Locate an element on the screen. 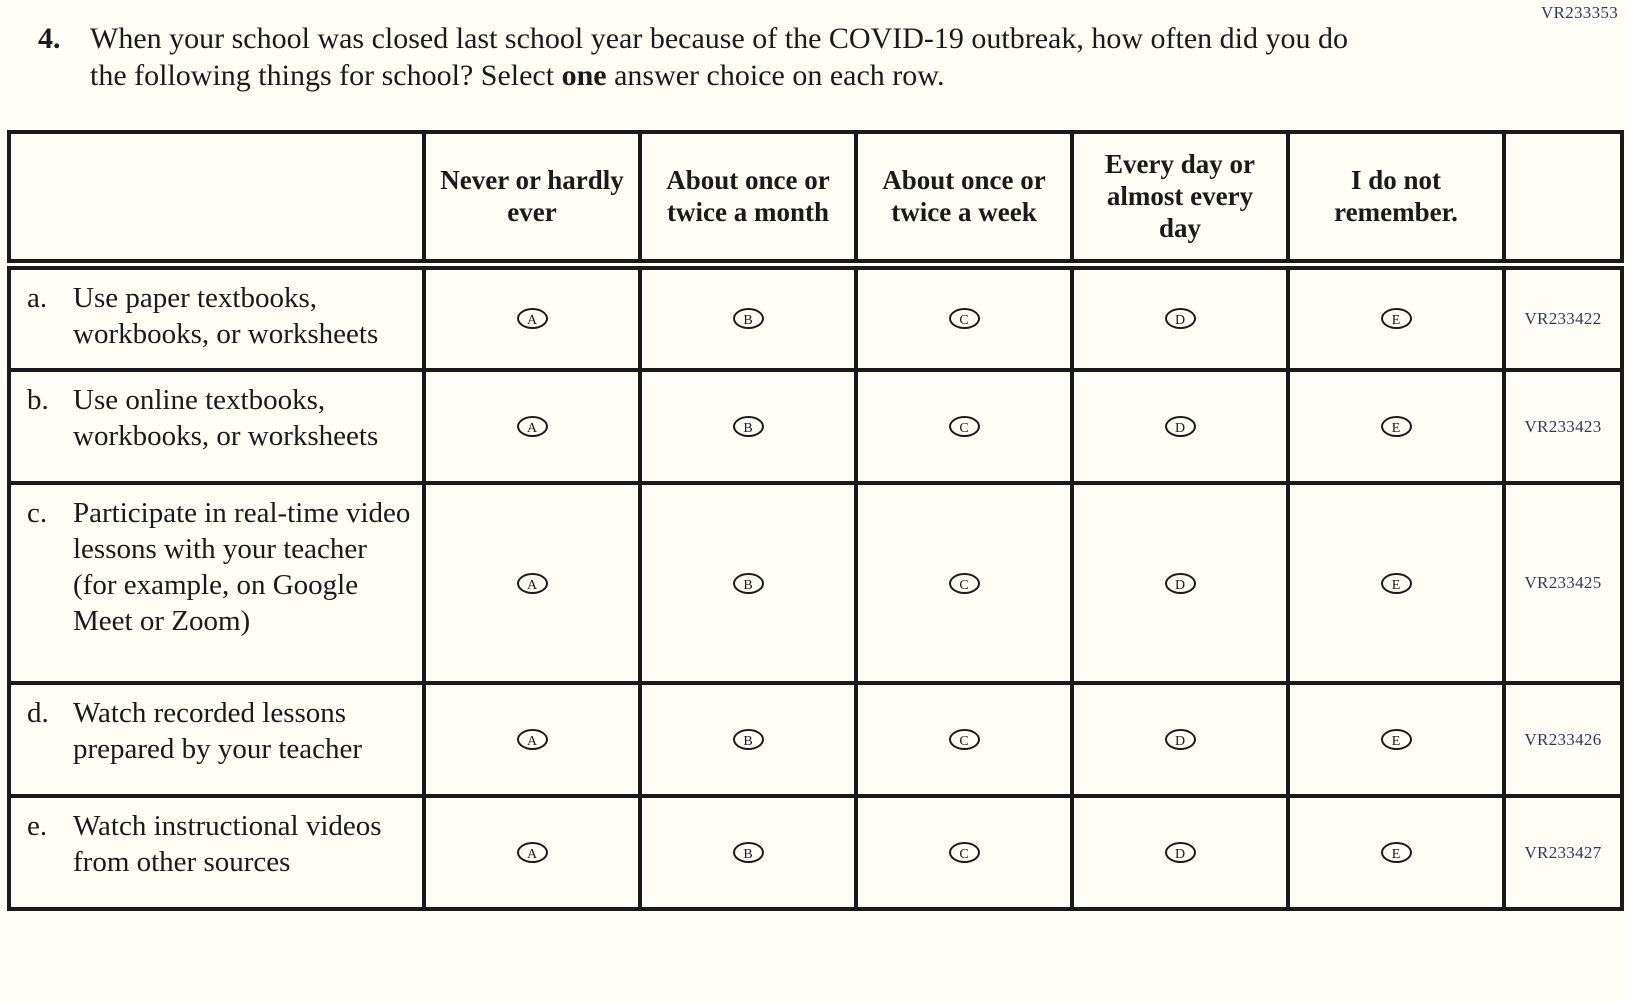 This screenshot has height=1002, width=1628. row-b-cell-notremember: E is located at coordinates (1396, 426).